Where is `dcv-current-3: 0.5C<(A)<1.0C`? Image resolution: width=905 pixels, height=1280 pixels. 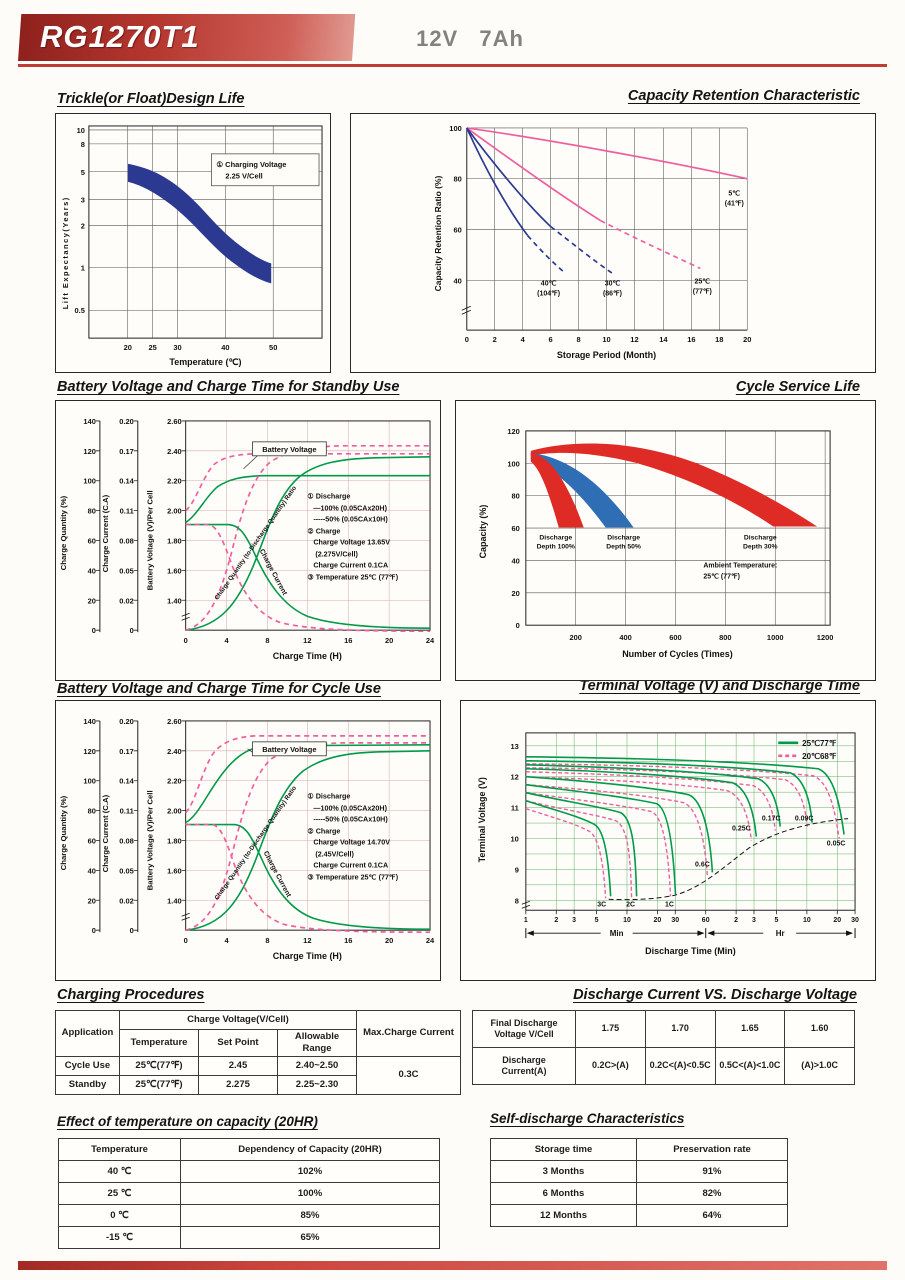
dcv-current-3: 0.5C<(A)<1.0C is located at coordinates (750, 1066).